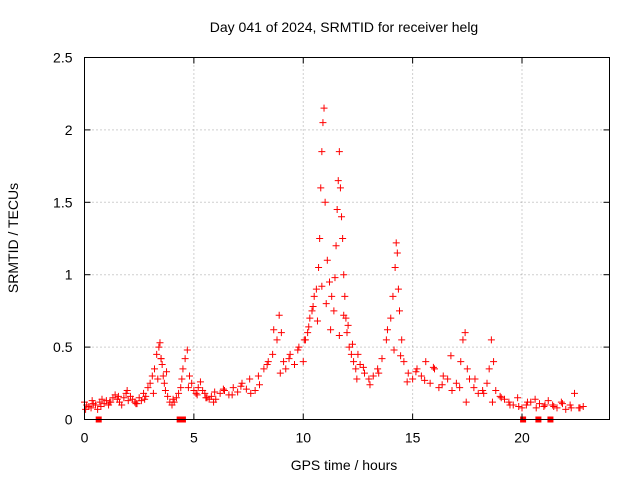 The image size is (640, 480). I want to click on x-axis-label: GPS time / hours, so click(344, 465).